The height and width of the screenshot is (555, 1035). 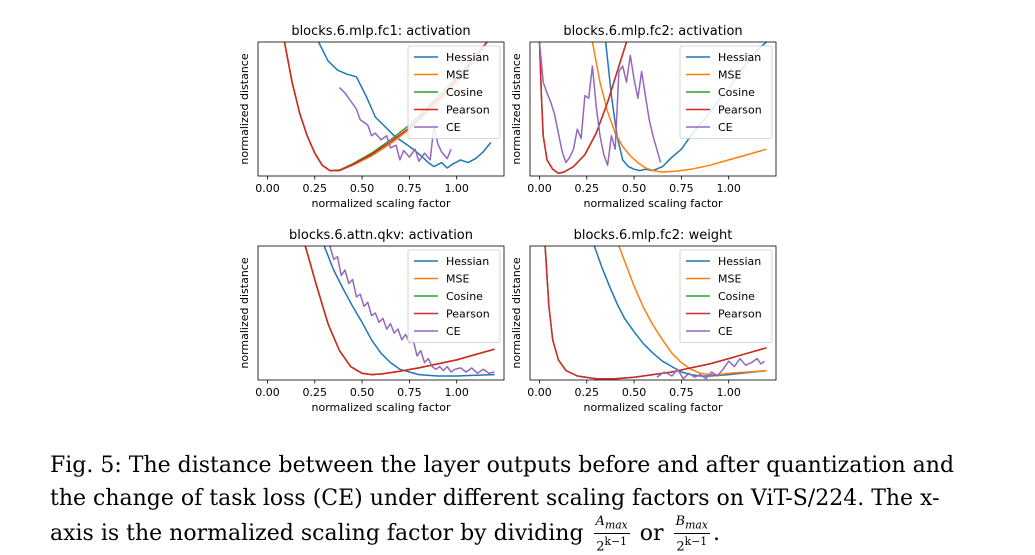 What do you see at coordinates (380, 31) in the screenshot?
I see `chart-title: blocks.6.mlp.fc1: activation` at bounding box center [380, 31].